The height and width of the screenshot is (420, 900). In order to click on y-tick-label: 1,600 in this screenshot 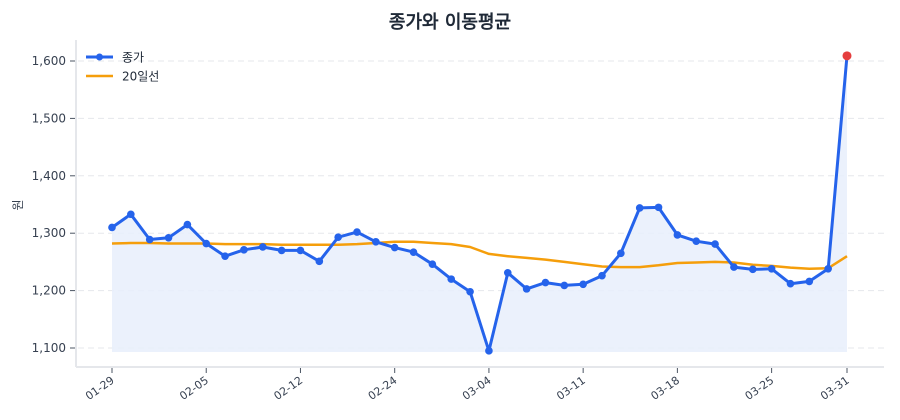, I will do `click(49, 61)`.